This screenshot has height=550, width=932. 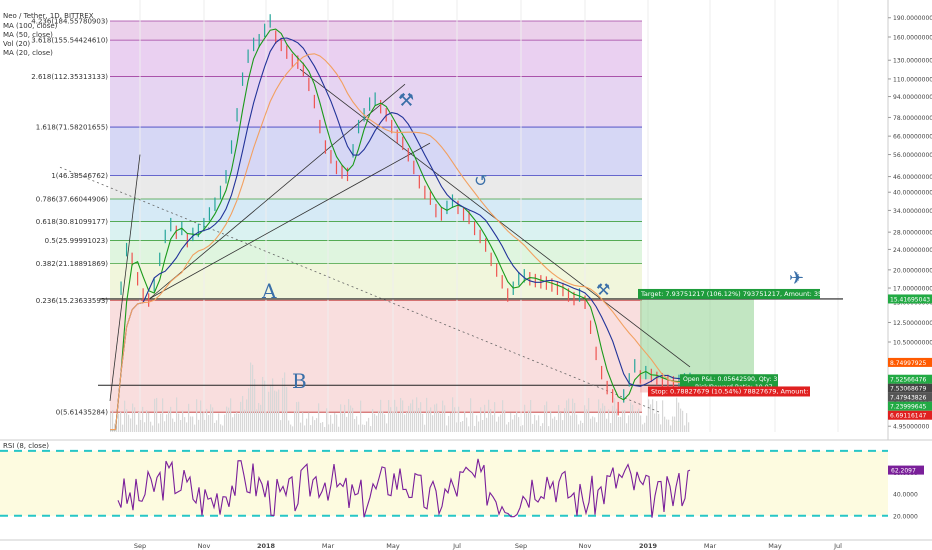 I want to click on indicator-vol-label: Vol (20), so click(x=17, y=44).